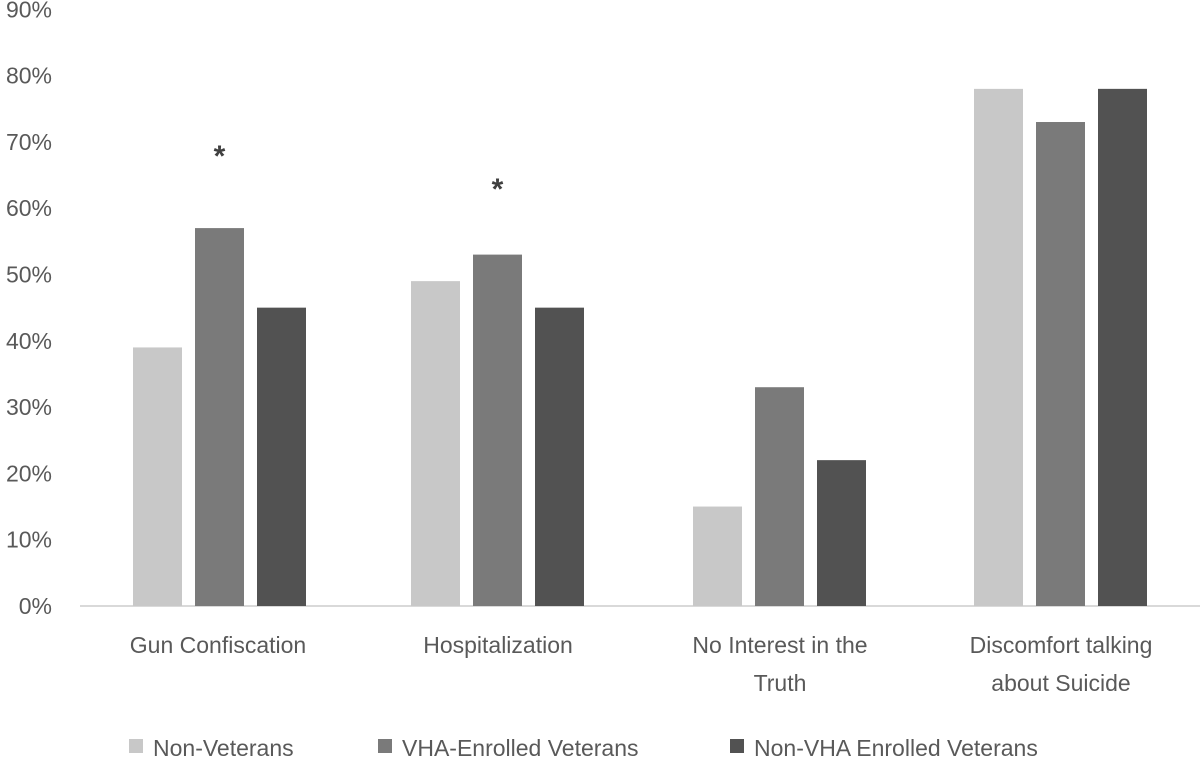 The width and height of the screenshot is (1200, 758). Describe the element at coordinates (896, 746) in the screenshot. I see `legend-label: Non-VHA Enrolled Veterans` at that location.